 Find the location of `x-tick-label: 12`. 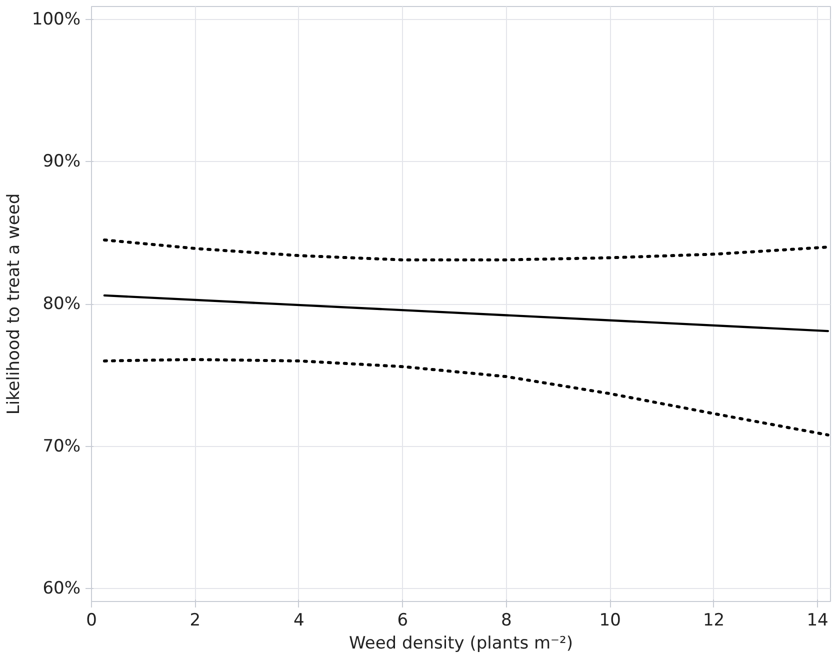

x-tick-label: 12 is located at coordinates (714, 620).